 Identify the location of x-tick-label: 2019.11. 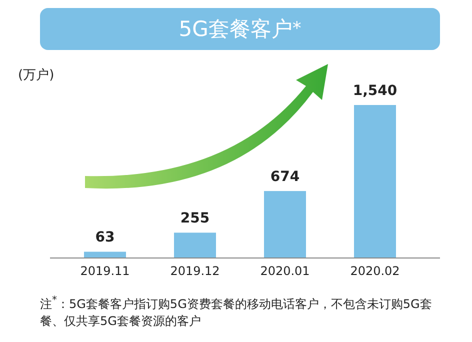
(105, 271).